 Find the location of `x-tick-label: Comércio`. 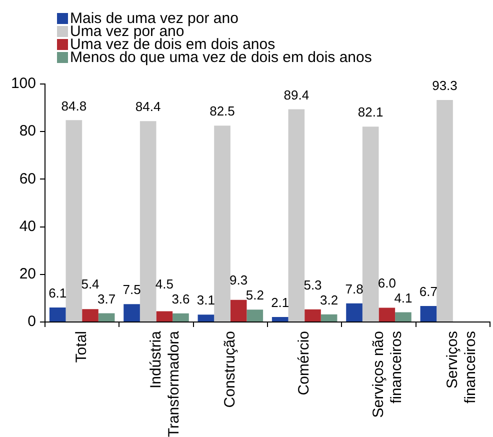

x-tick-label: Comércio is located at coordinates (304, 363).